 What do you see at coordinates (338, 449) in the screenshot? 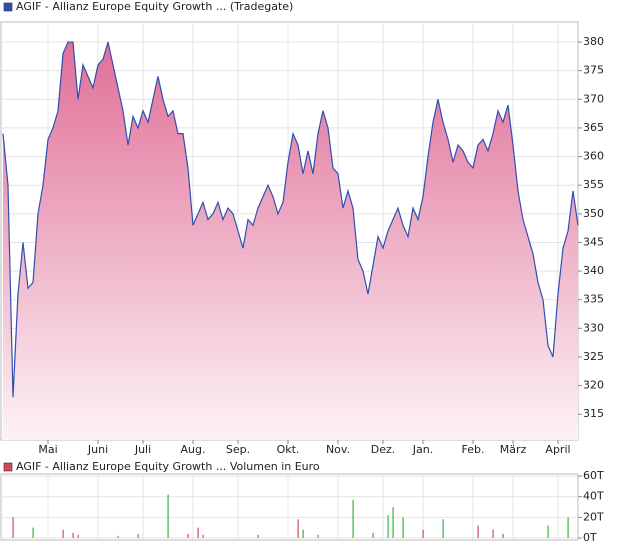
I see `x-tick-label: Nov.` at bounding box center [338, 449].